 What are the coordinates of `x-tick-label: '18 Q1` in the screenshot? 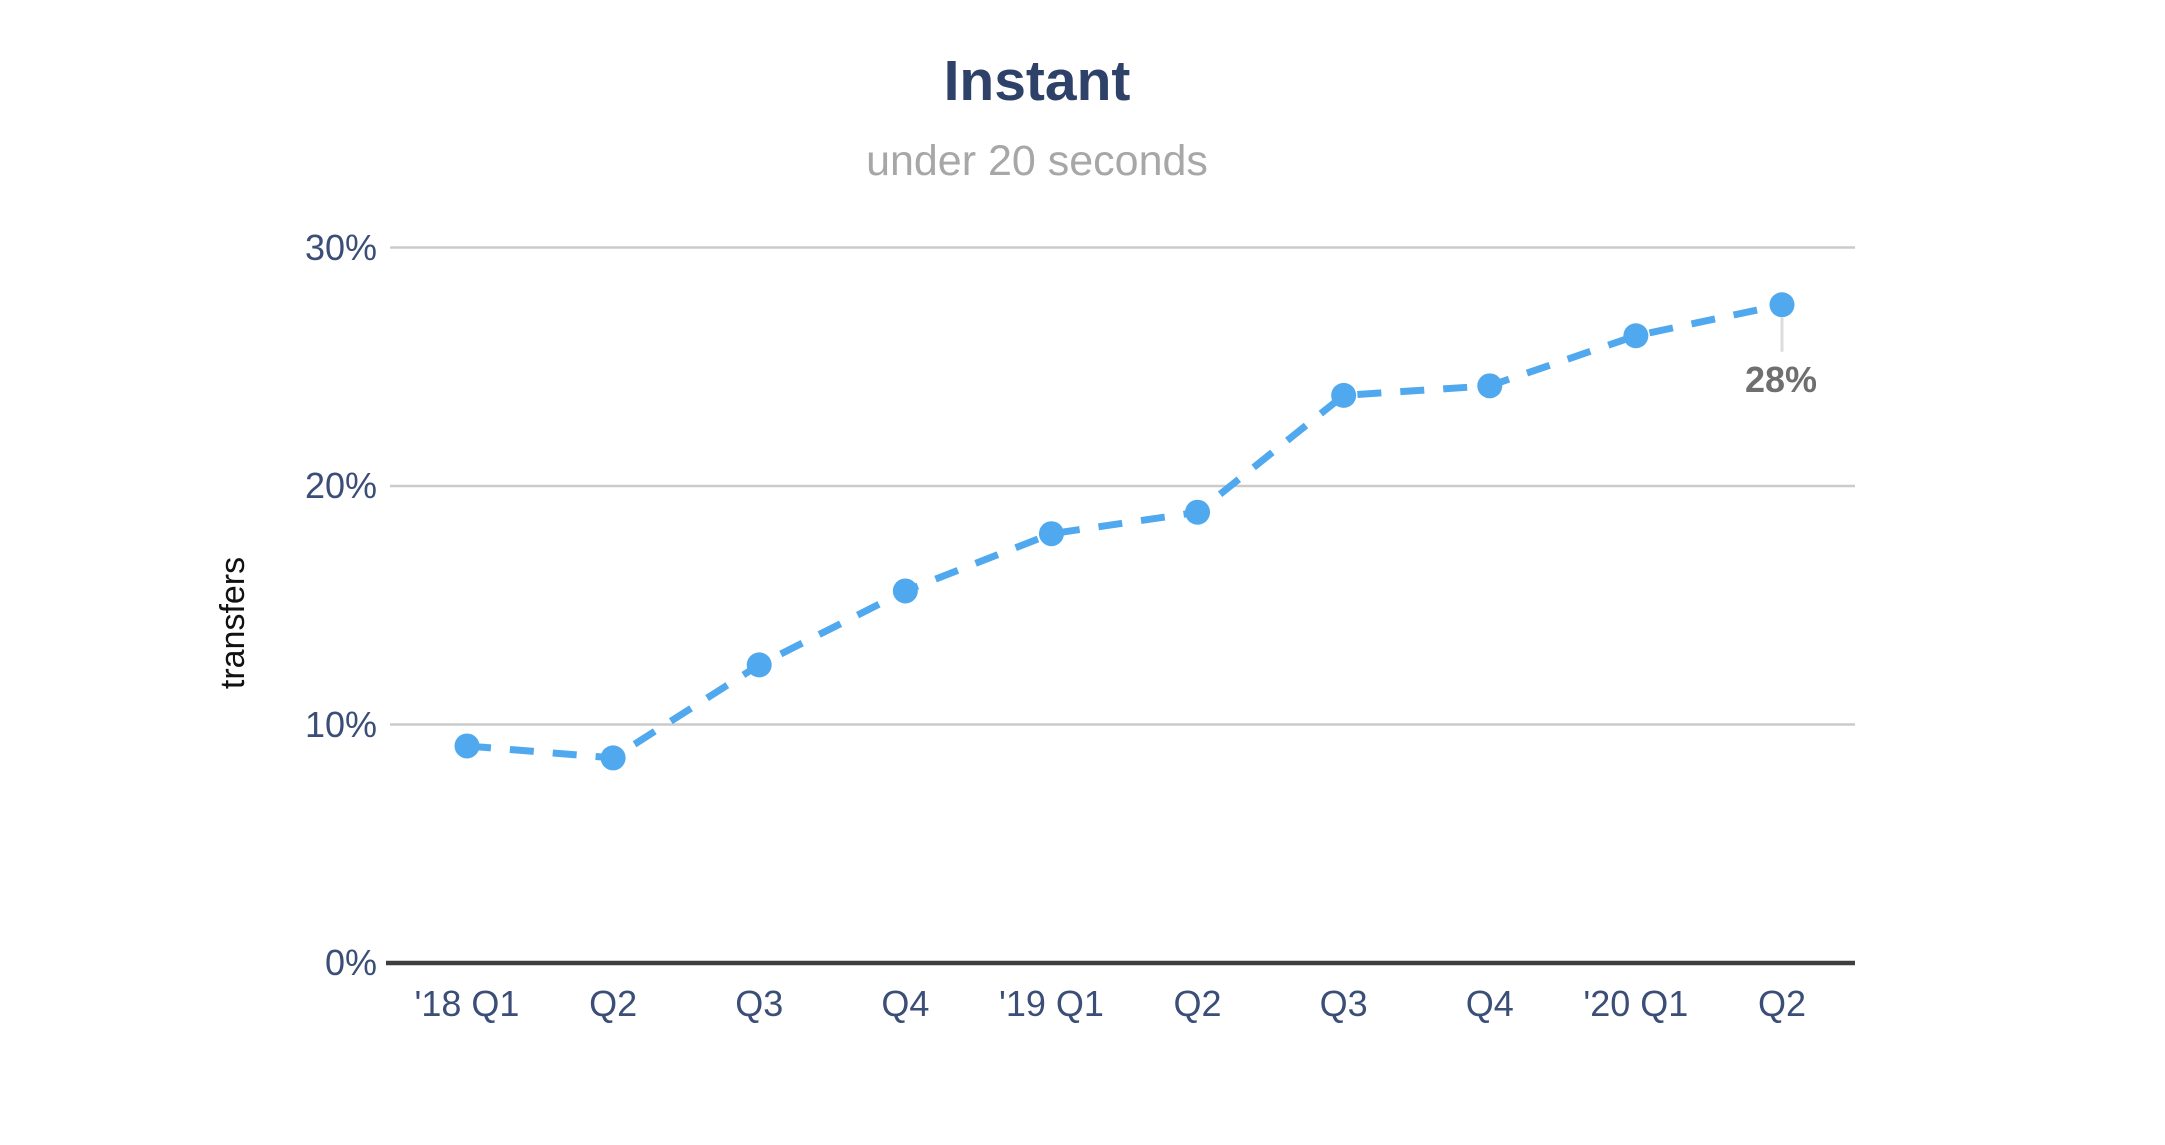 It's located at (467, 1003).